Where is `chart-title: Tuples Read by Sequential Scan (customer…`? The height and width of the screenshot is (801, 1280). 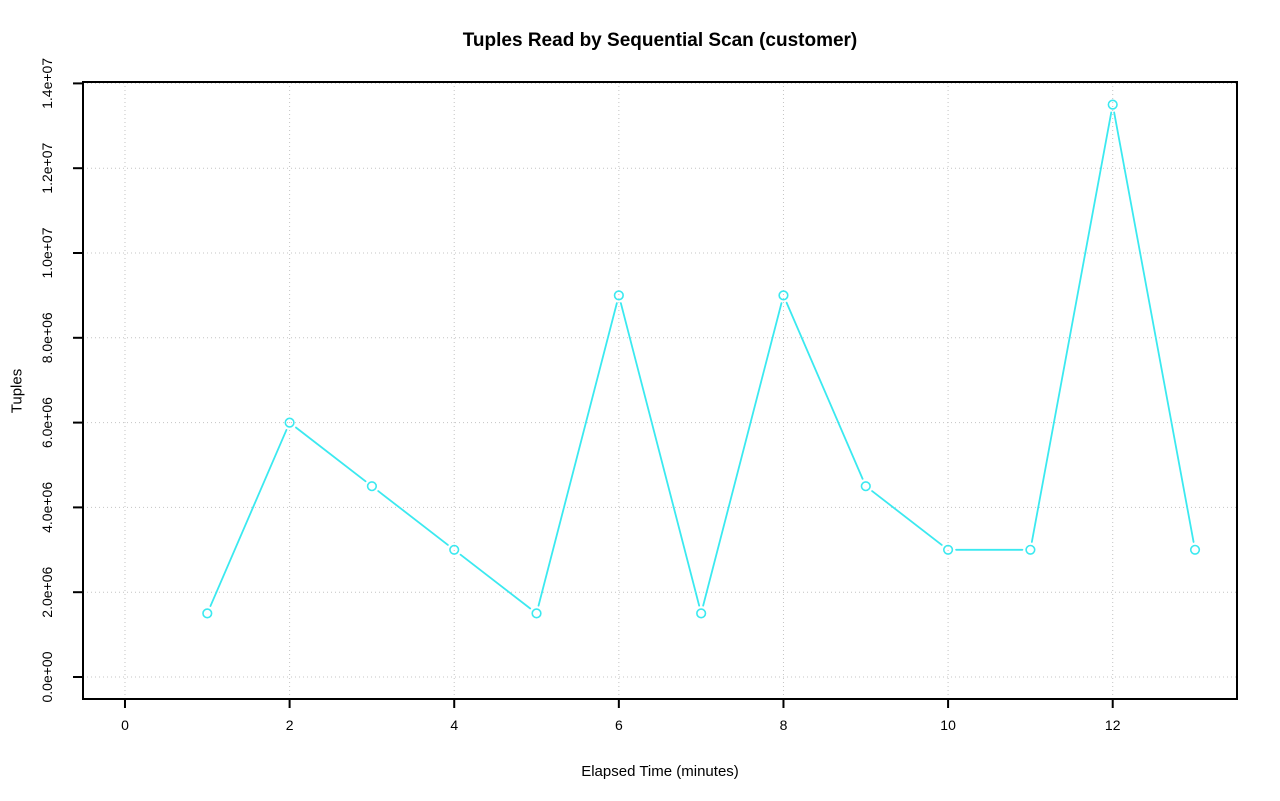 chart-title: Tuples Read by Sequential Scan (customer… is located at coordinates (660, 40).